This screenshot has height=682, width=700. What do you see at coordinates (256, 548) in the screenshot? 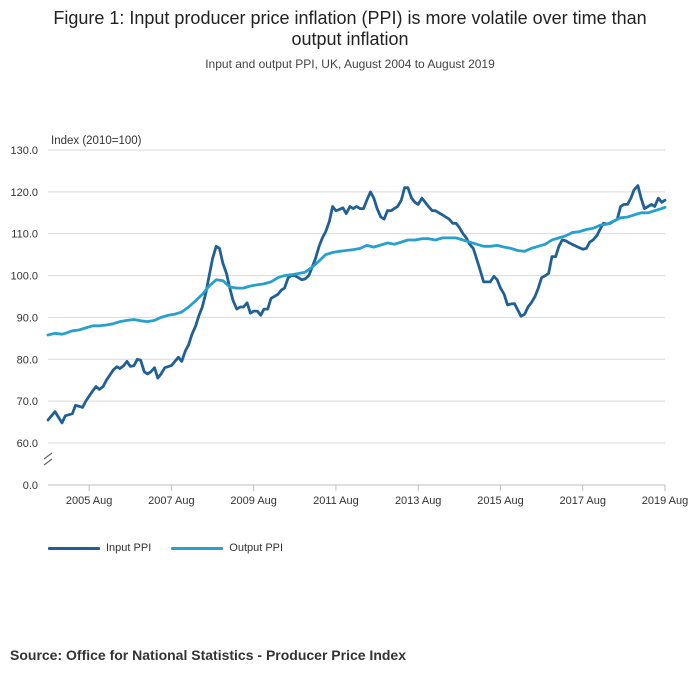
I see `legend-label-output-ppi: Output PPI` at bounding box center [256, 548].